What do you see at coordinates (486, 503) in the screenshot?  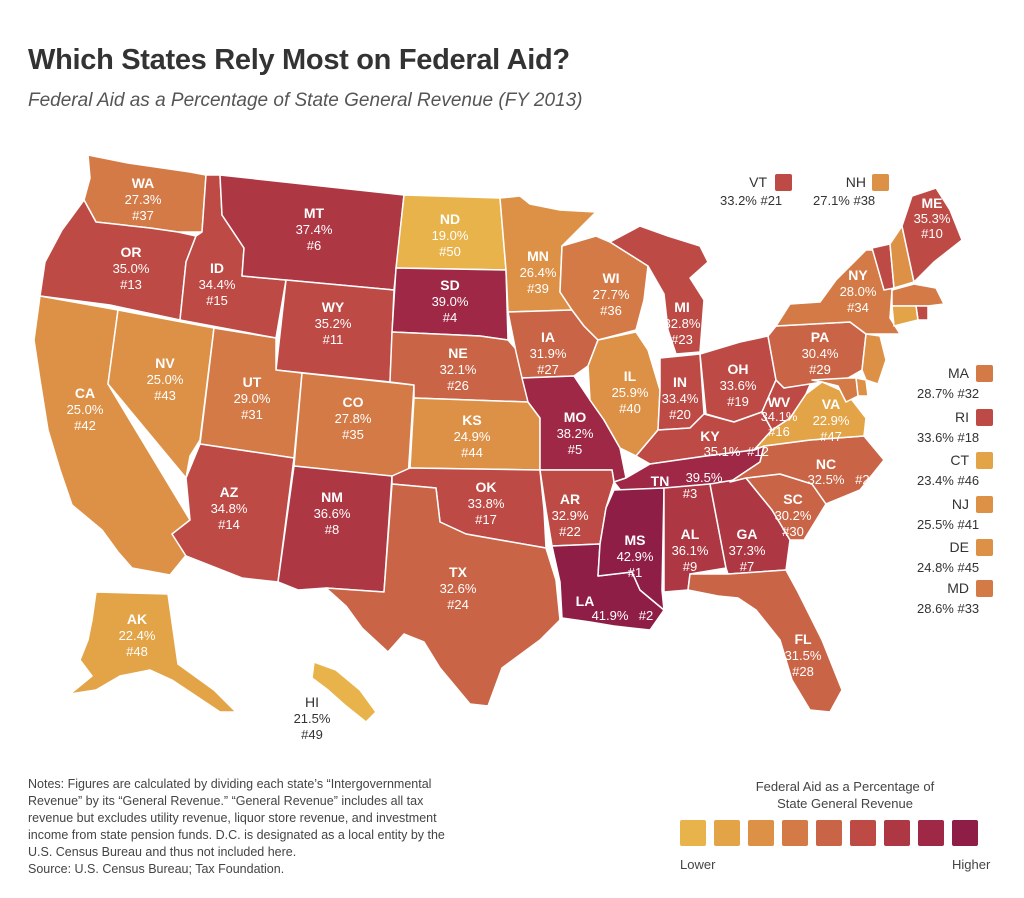 I see `label-ok: OK 33.8% #17` at bounding box center [486, 503].